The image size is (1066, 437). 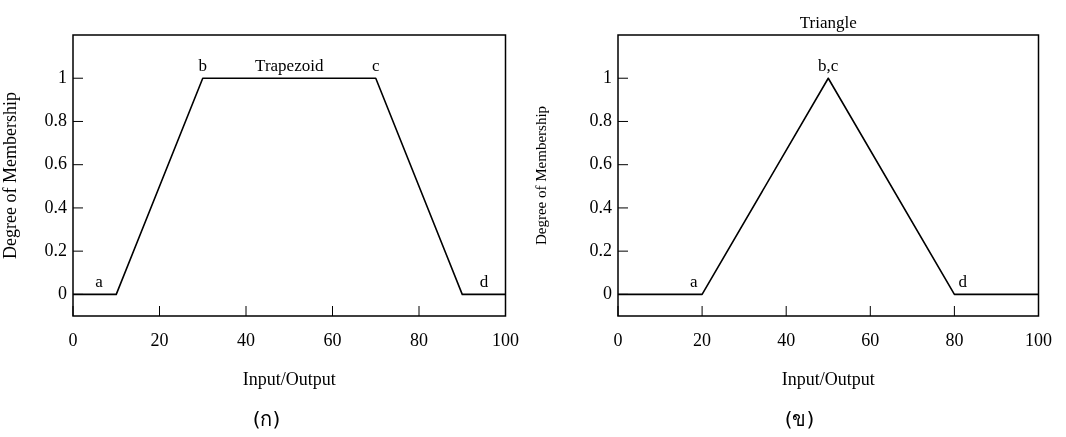 What do you see at coordinates (828, 22) in the screenshot?
I see `chart-title: Triangle` at bounding box center [828, 22].